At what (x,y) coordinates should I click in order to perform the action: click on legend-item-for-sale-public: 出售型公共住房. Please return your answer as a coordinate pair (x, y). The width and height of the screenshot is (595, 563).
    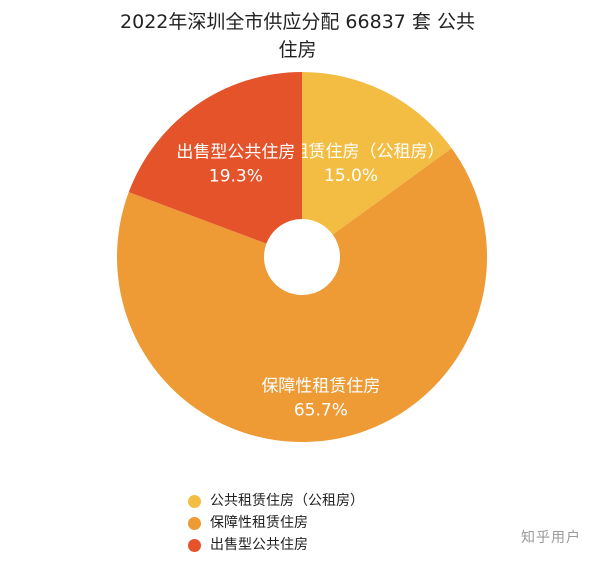
    Looking at the image, I should click on (276, 545).